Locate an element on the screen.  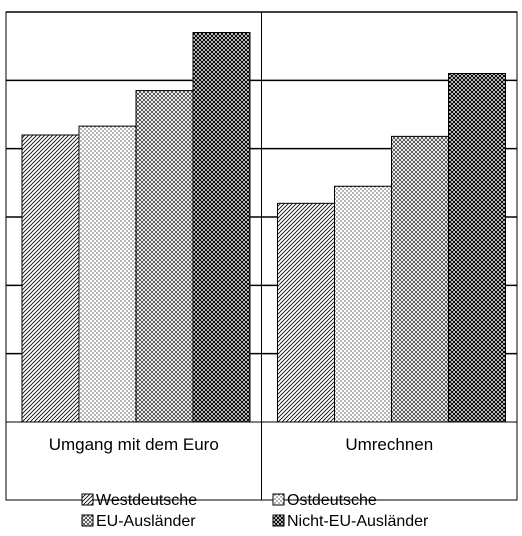
legend-label: Westdeutsche is located at coordinates (146, 500).